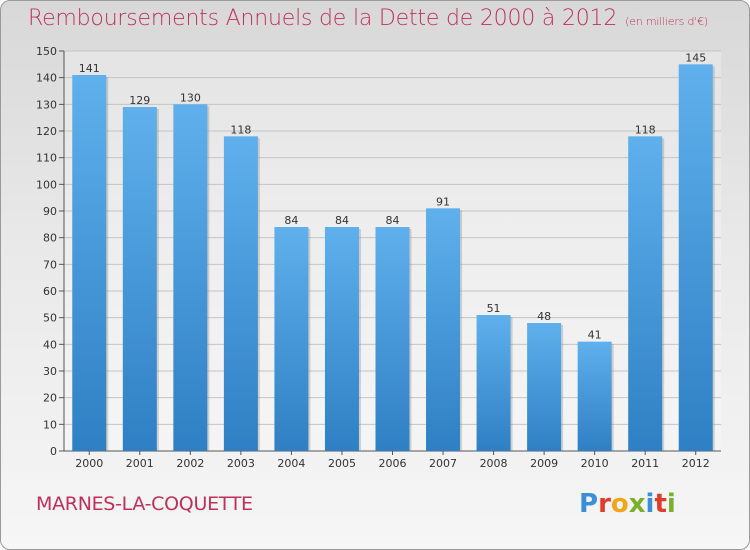 The height and width of the screenshot is (550, 750). Describe the element at coordinates (645, 463) in the screenshot. I see `x-tick-label-2011: 2011` at that location.